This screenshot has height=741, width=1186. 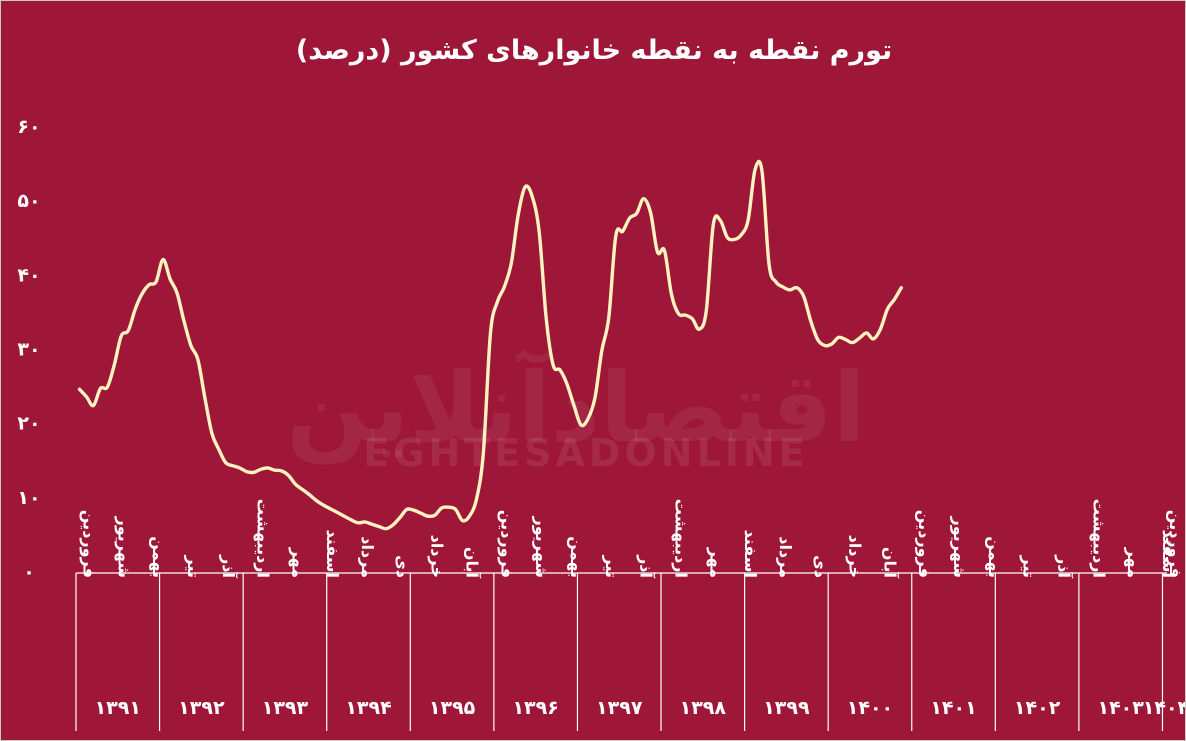 What do you see at coordinates (594, 50) in the screenshot?
I see `chart-title: تورم نقطه به نقطه خانوارهای کشور (درصد)` at bounding box center [594, 50].